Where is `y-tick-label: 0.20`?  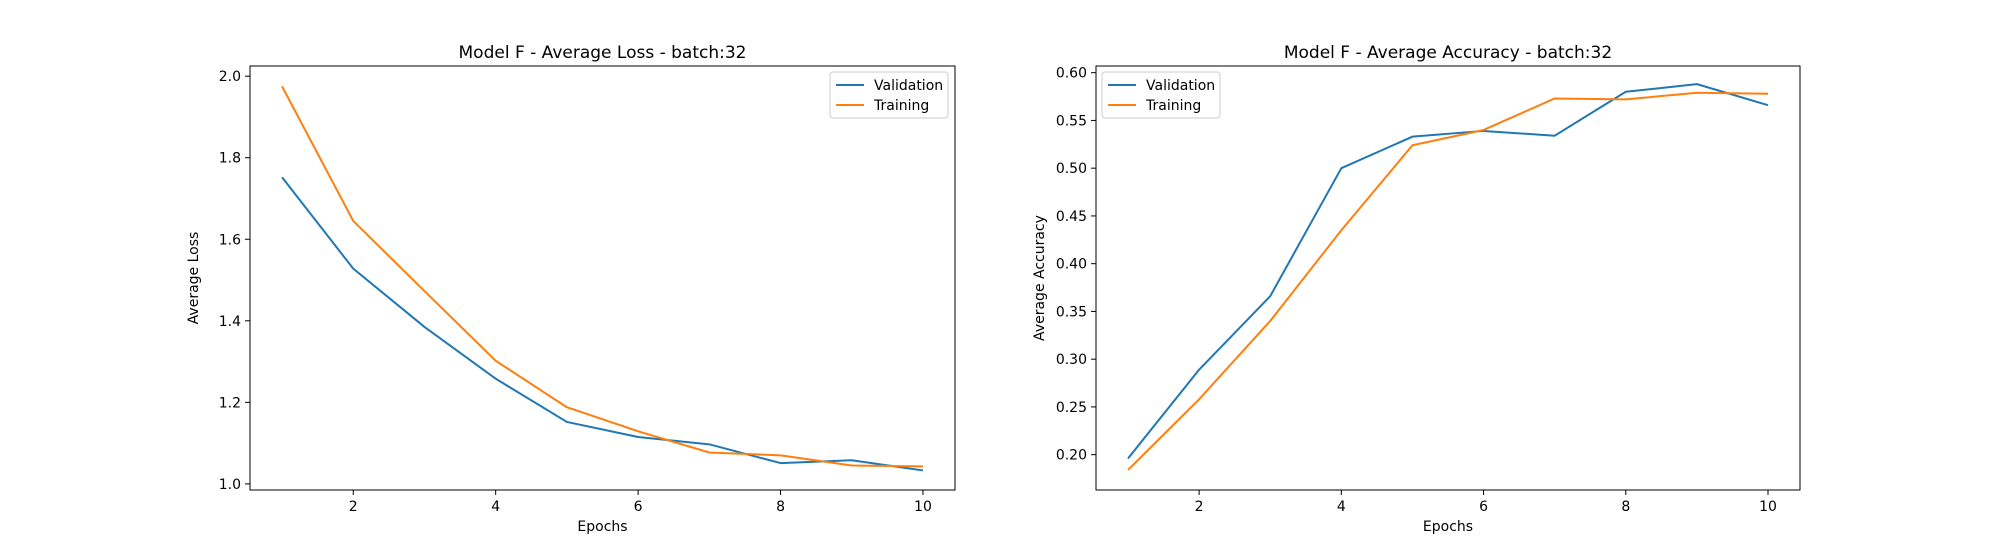 y-tick-label: 0.20 is located at coordinates (1071, 456).